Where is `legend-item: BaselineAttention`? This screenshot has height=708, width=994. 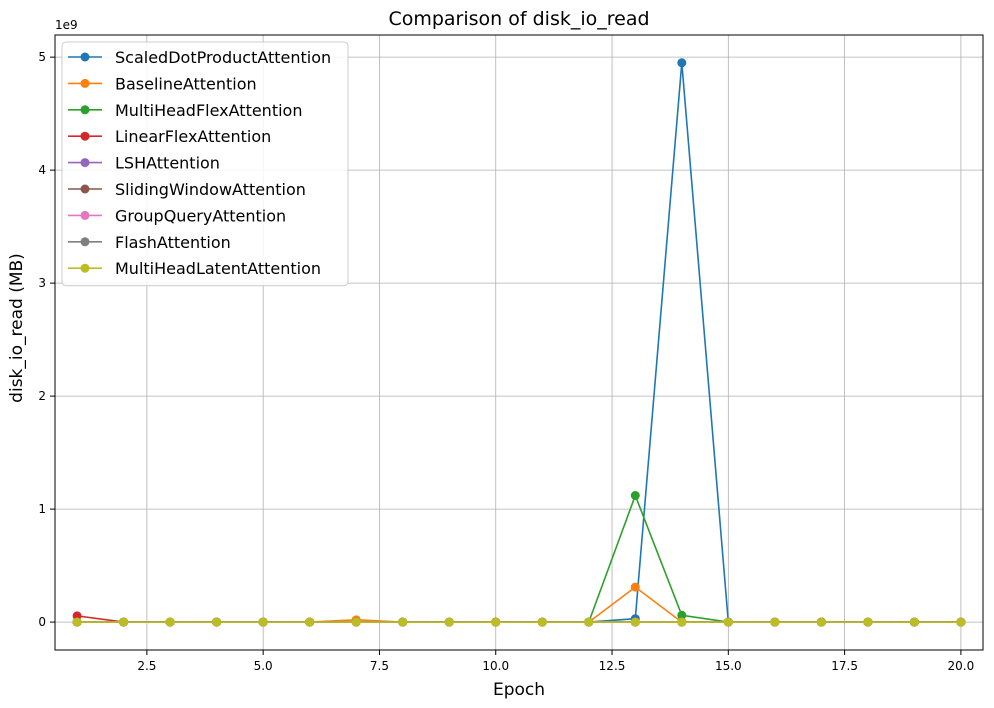 legend-item: BaselineAttention is located at coordinates (162, 83).